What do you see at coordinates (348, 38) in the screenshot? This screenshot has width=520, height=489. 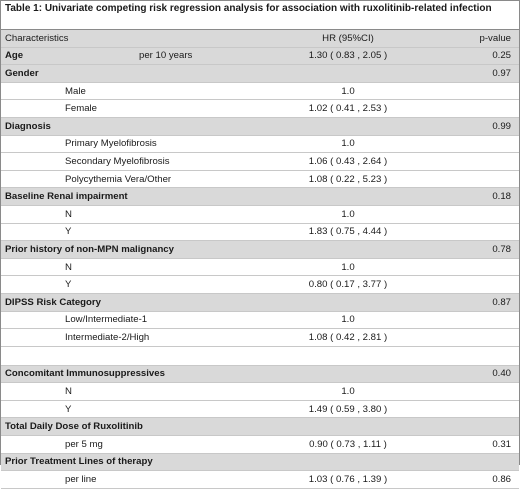 I see `header-hr: HR (95%CI)` at bounding box center [348, 38].